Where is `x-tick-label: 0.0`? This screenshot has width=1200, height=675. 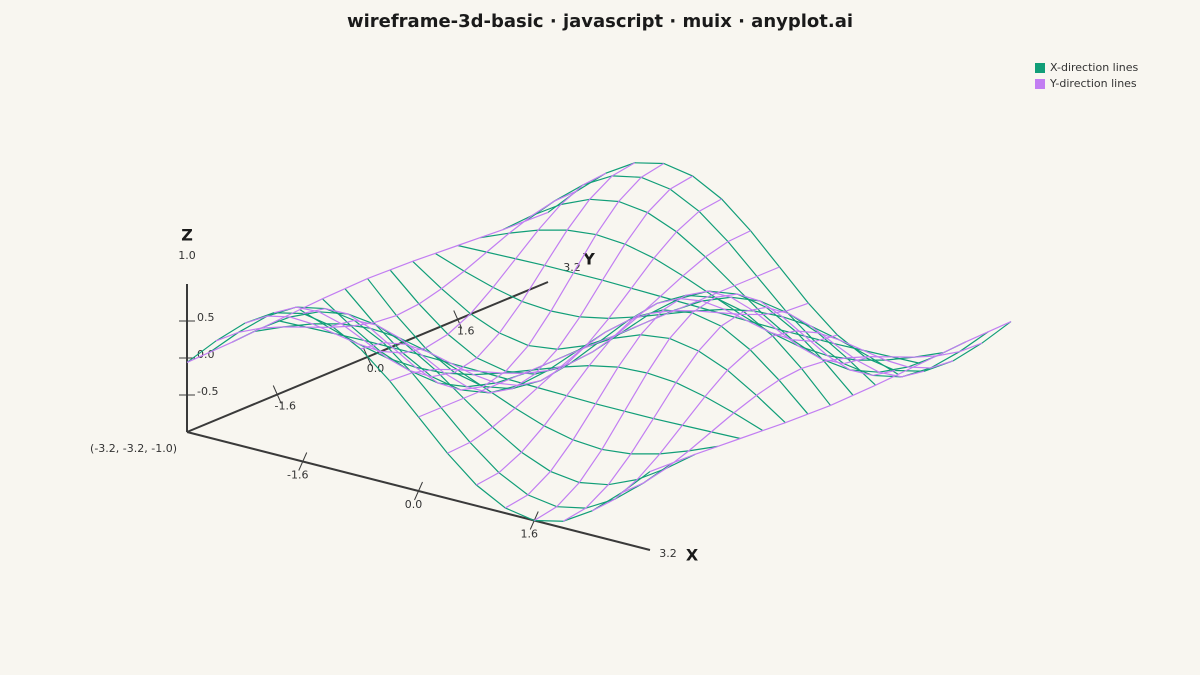 x-tick-label: 0.0 is located at coordinates (414, 504).